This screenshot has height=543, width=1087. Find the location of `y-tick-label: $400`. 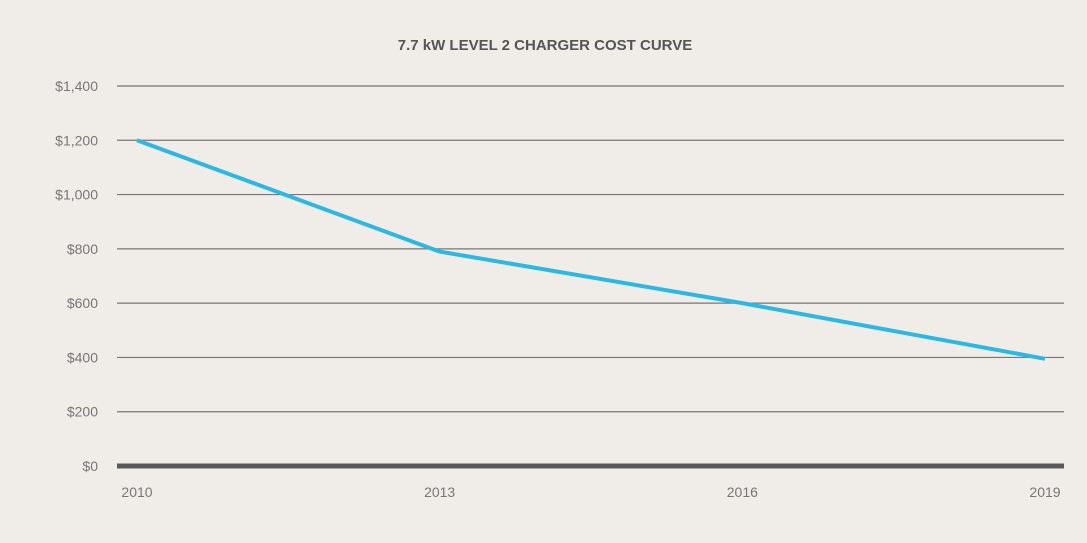

y-tick-label: $400 is located at coordinates (82, 357).